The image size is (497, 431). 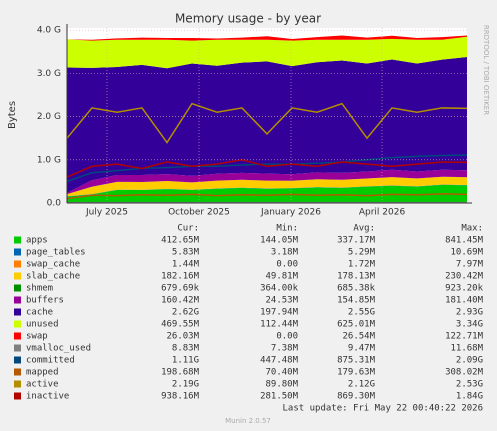 I want to click on stat-value: 182.16M, so click(x=180, y=277).